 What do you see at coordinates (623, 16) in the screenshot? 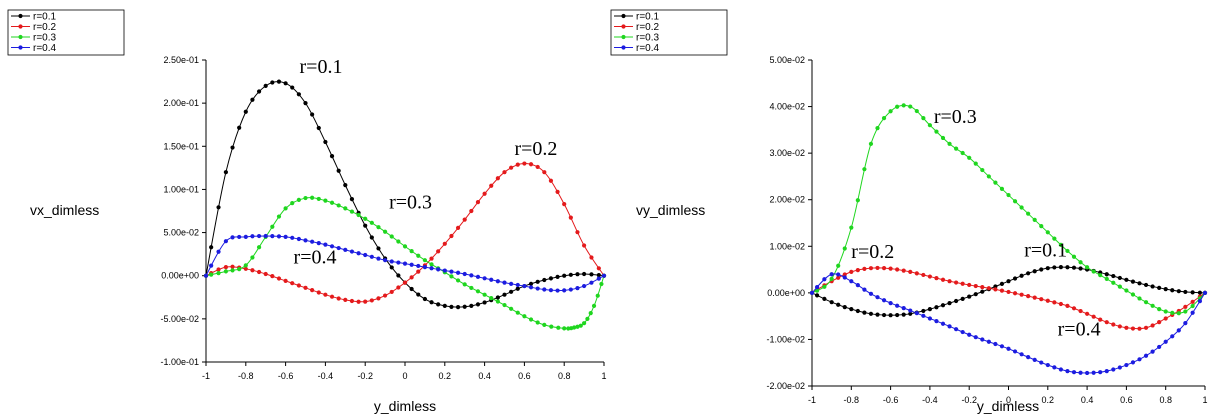
I see `legend-swatch-marker` at bounding box center [623, 16].